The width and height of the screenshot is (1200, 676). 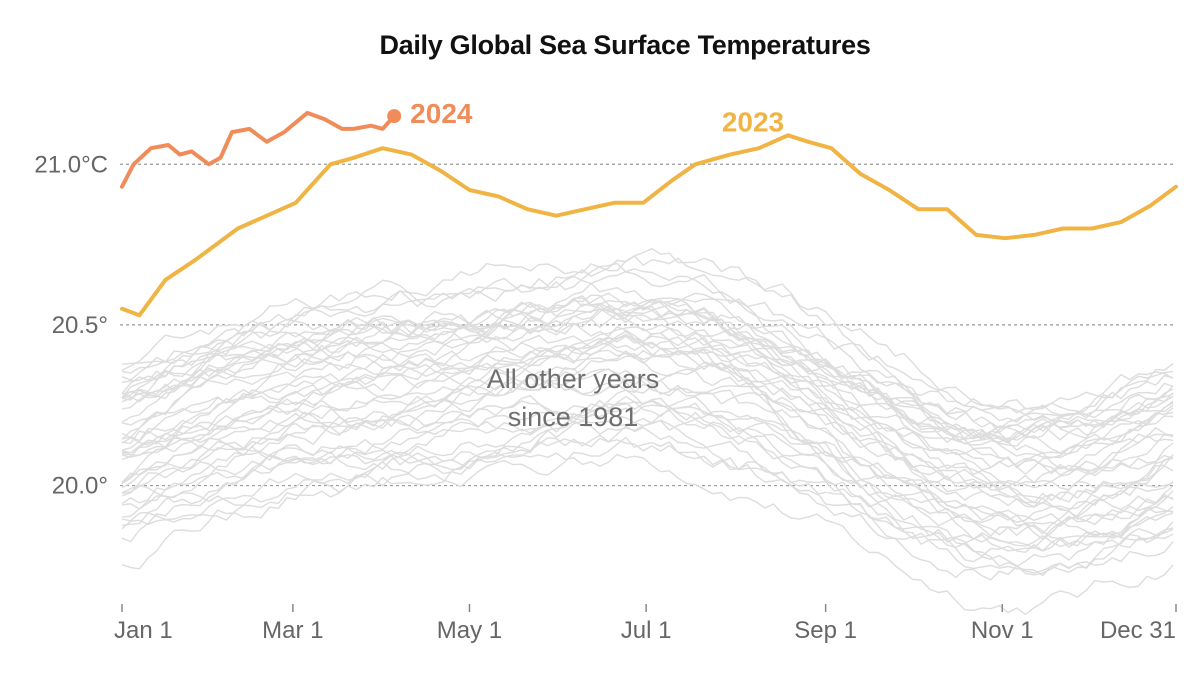 What do you see at coordinates (625, 45) in the screenshot?
I see `chart-title: Daily Global Sea Surface Temperatures` at bounding box center [625, 45].